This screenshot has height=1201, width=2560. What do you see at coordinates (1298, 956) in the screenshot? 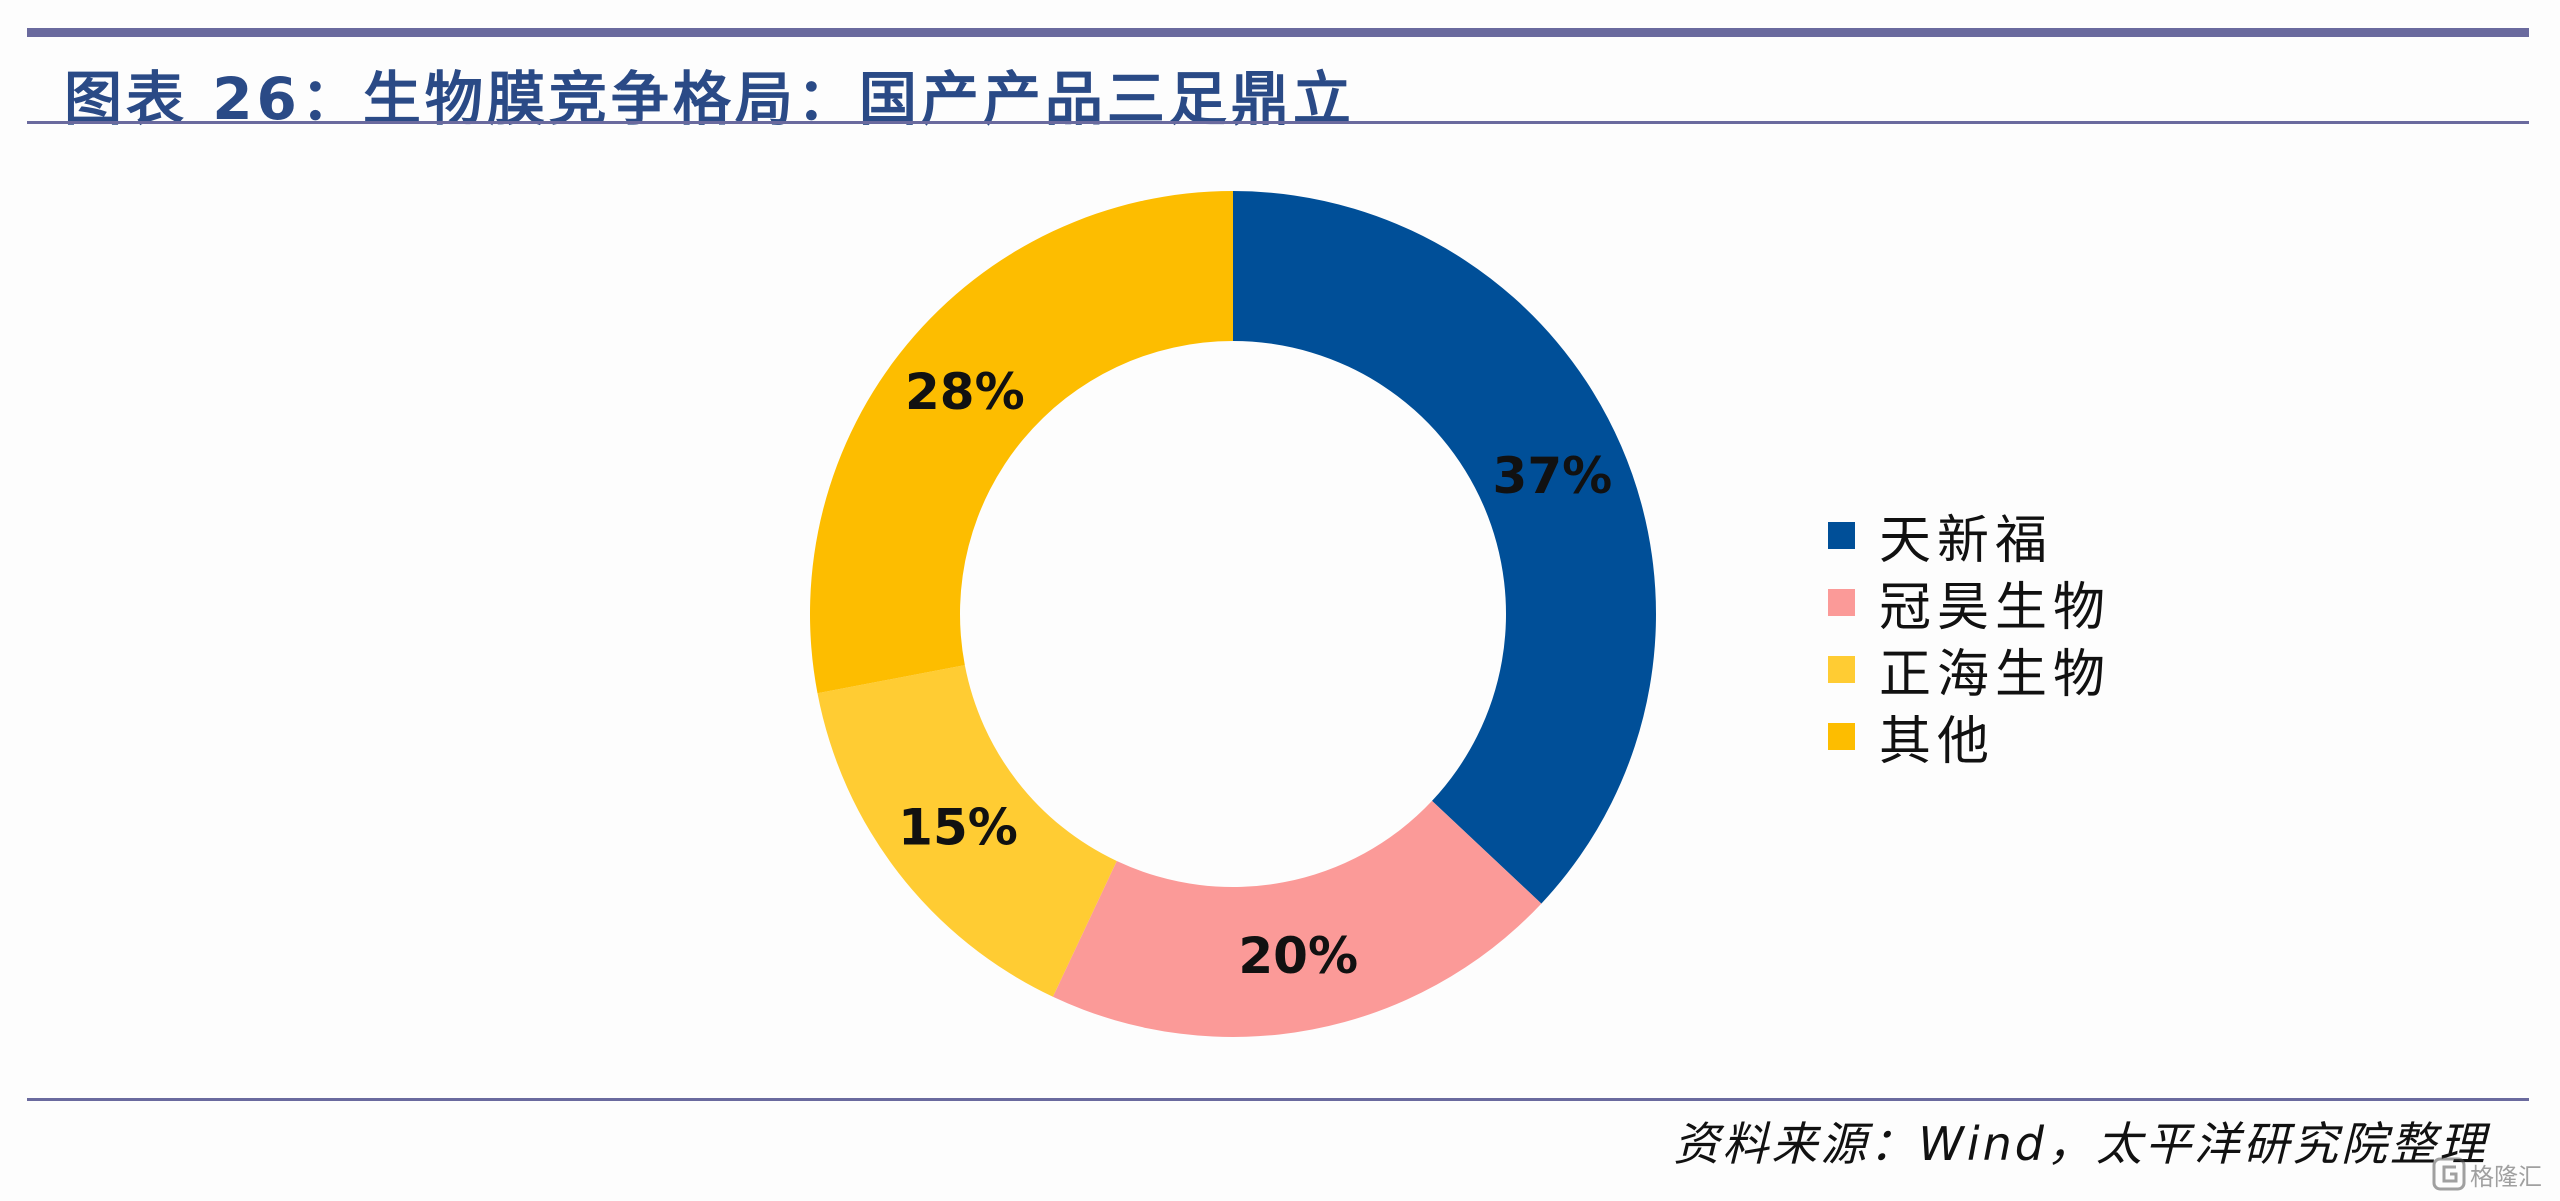
I see `slice-label-2: 20%` at bounding box center [1298, 956].